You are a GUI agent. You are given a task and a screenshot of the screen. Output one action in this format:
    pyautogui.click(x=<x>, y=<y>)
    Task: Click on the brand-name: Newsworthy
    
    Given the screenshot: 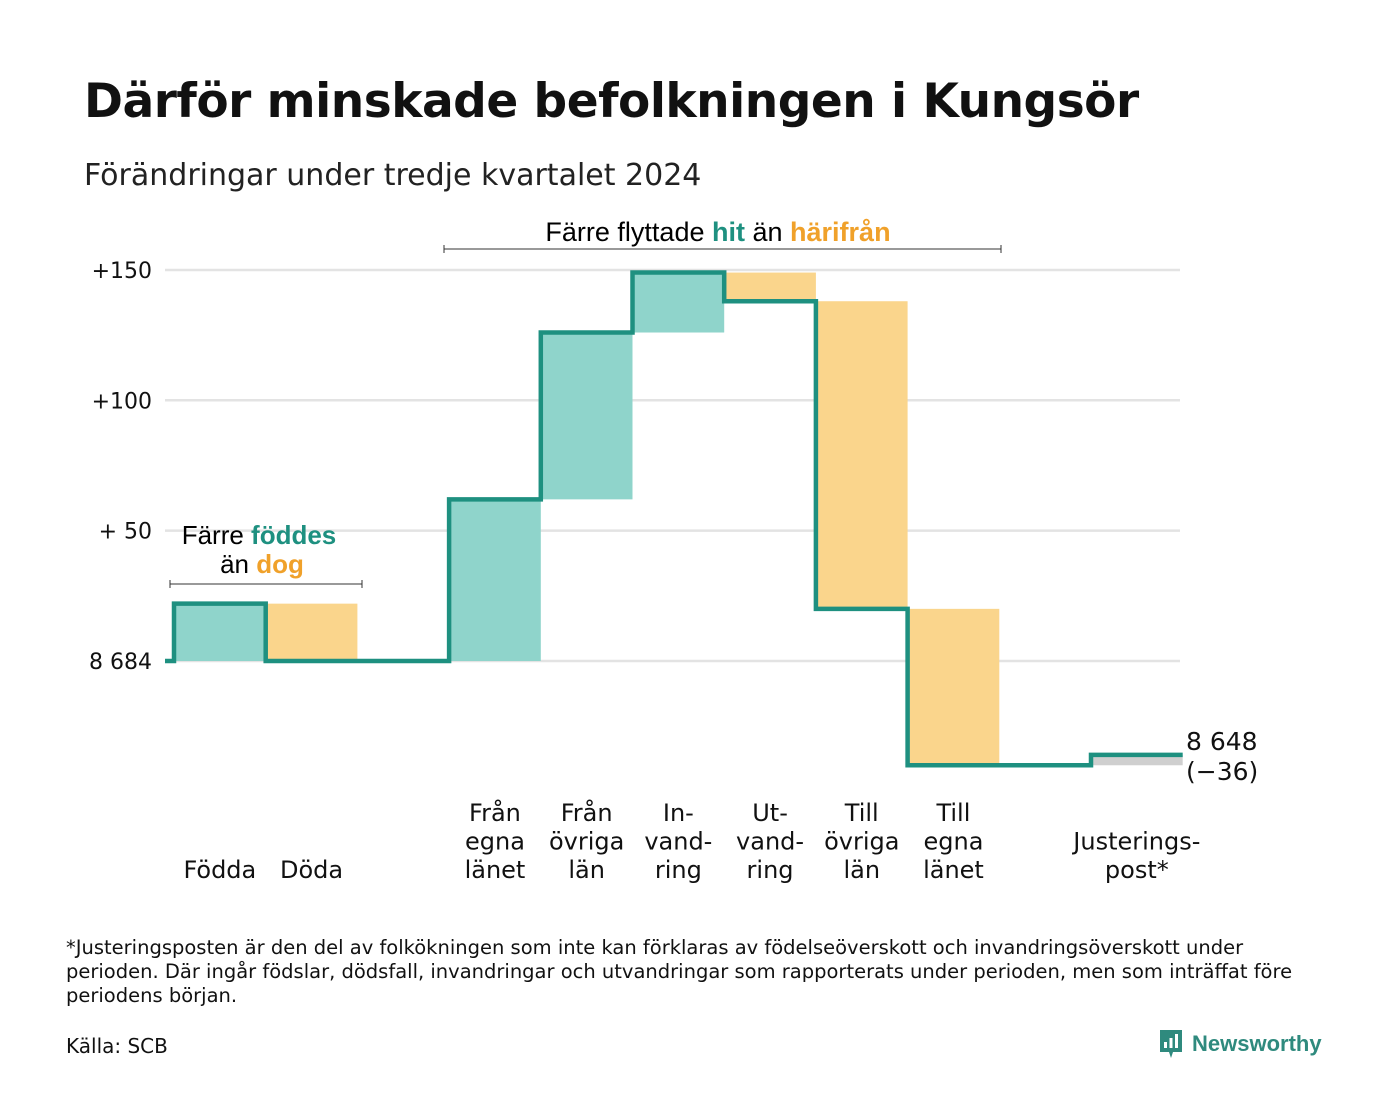 What is the action you would take?
    pyautogui.click(x=1257, y=1043)
    